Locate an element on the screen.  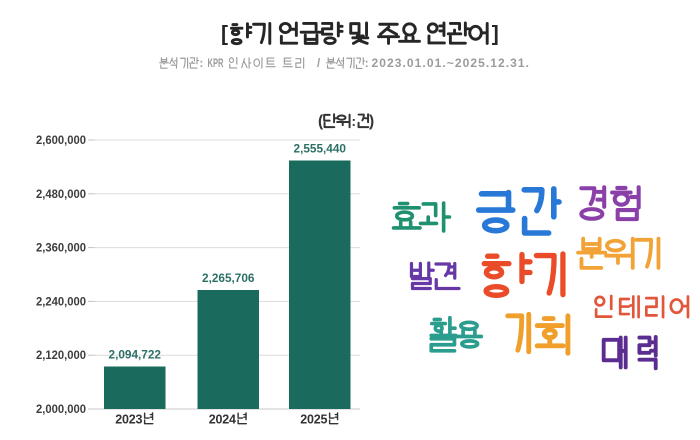
svg-text: 2025 is located at coordinates (313, 420).